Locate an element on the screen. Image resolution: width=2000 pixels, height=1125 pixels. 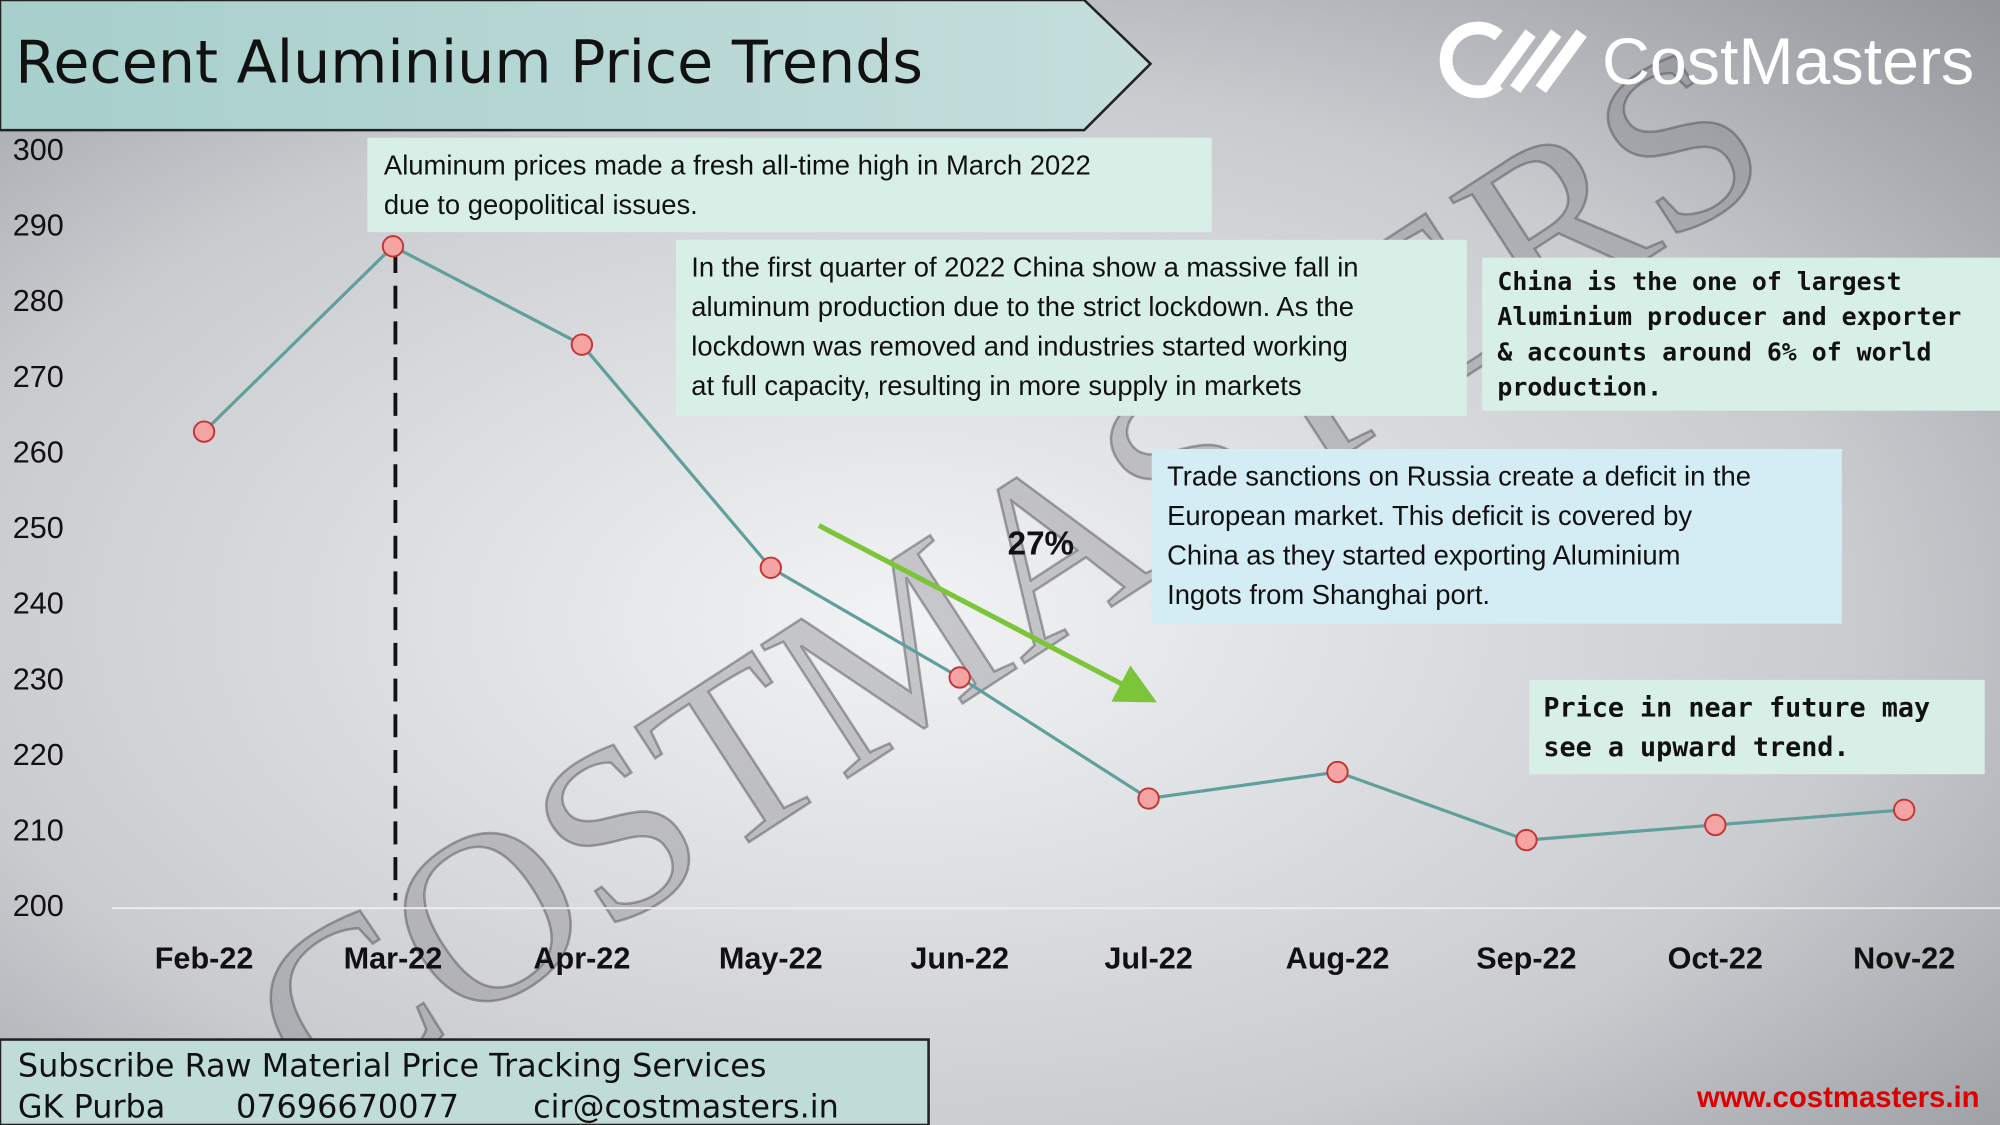
y-tick-label: 300 is located at coordinates (38, 150).